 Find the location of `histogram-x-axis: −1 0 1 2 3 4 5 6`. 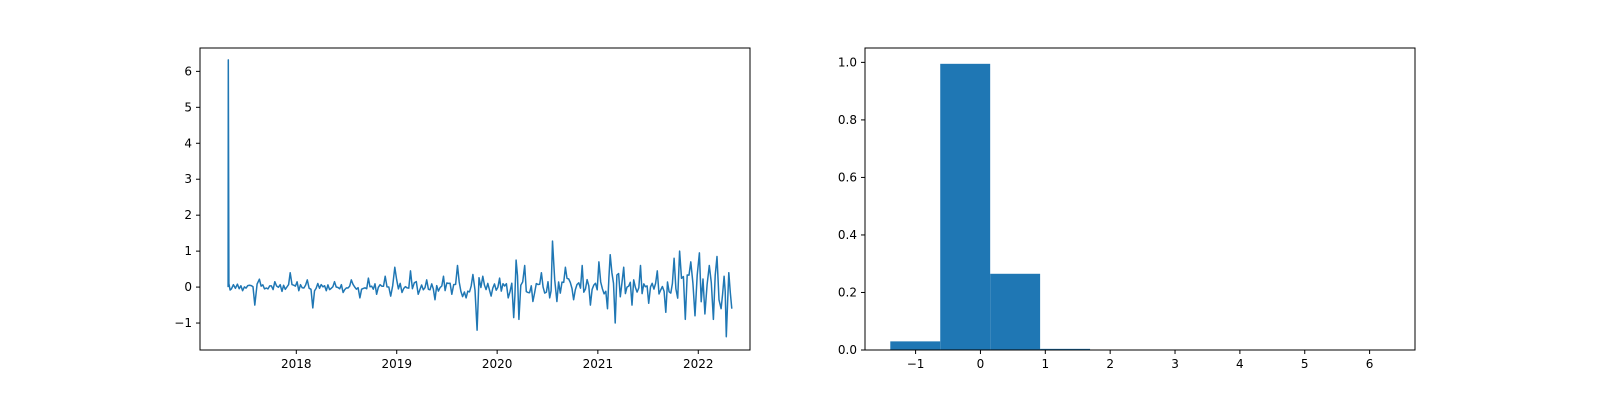

histogram-x-axis: −1 0 1 2 3 4 5 6 is located at coordinates (1140, 360).